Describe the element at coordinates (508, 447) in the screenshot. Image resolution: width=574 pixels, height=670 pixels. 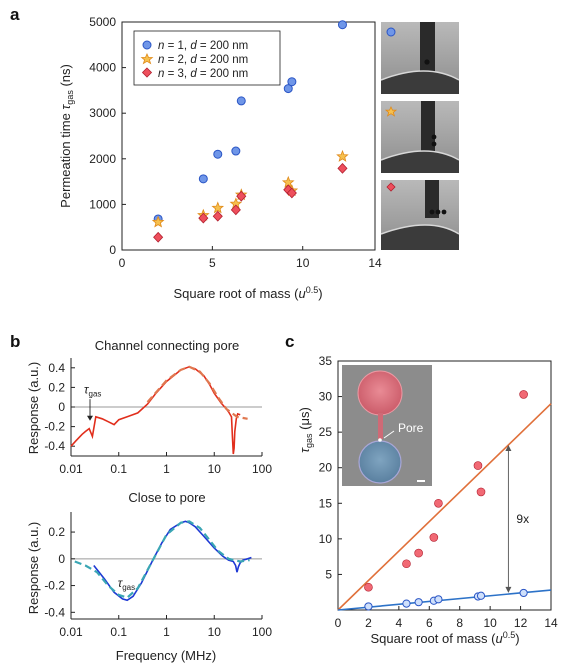
I see `ratio-arrowhead-up-icon` at that location.